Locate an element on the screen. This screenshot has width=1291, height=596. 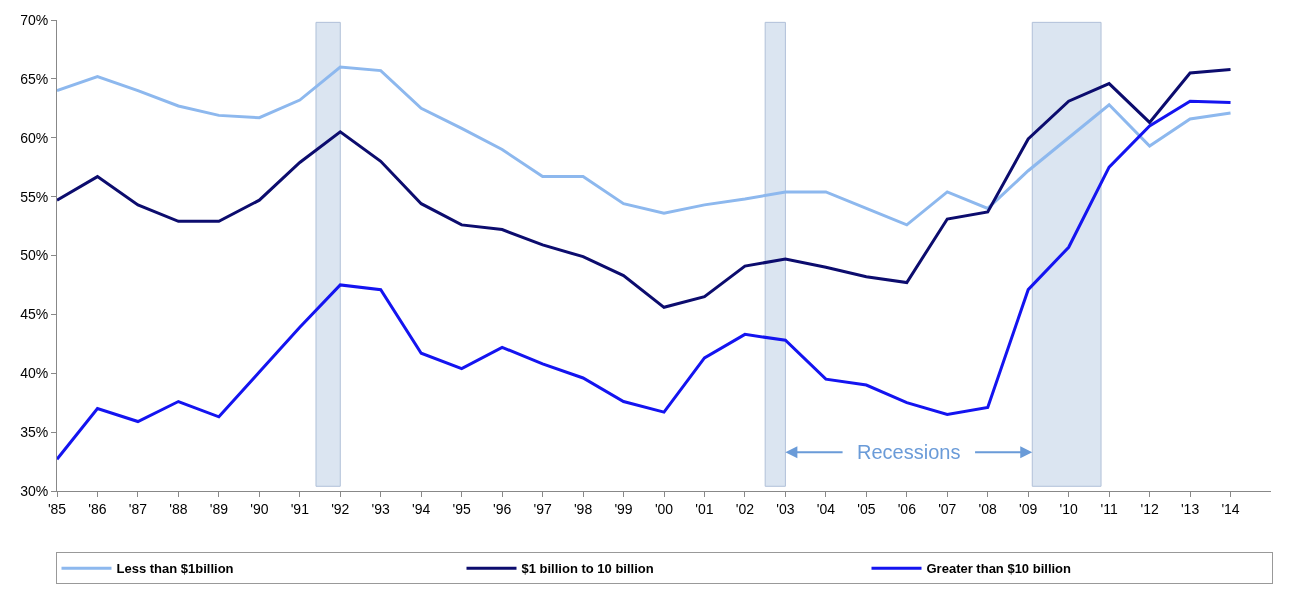
y-tick-label: 55% is located at coordinates (34, 196).